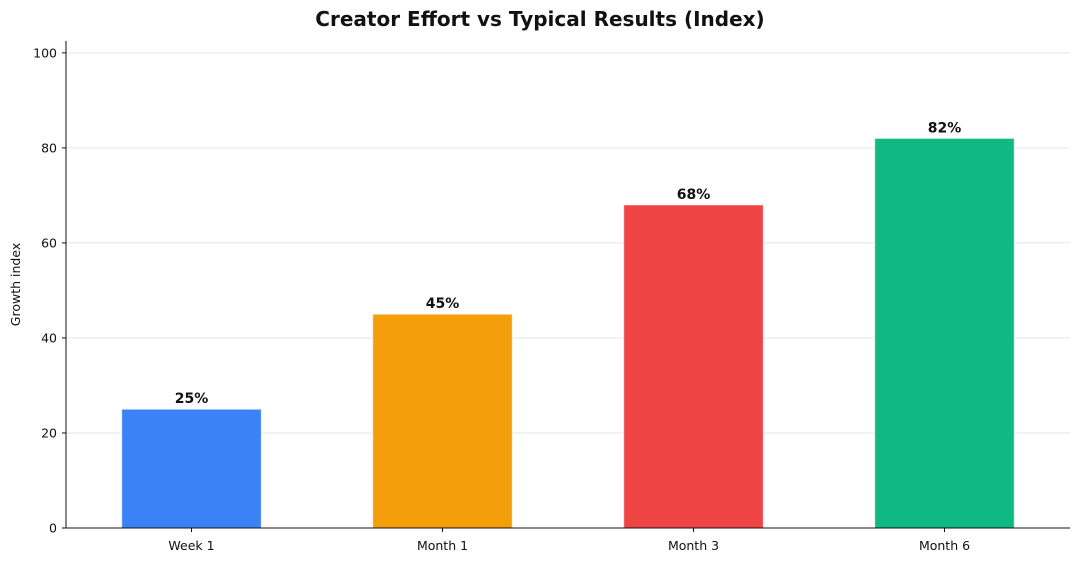 The width and height of the screenshot is (1080, 566). I want to click on data-label-month-6: 82%, so click(945, 128).